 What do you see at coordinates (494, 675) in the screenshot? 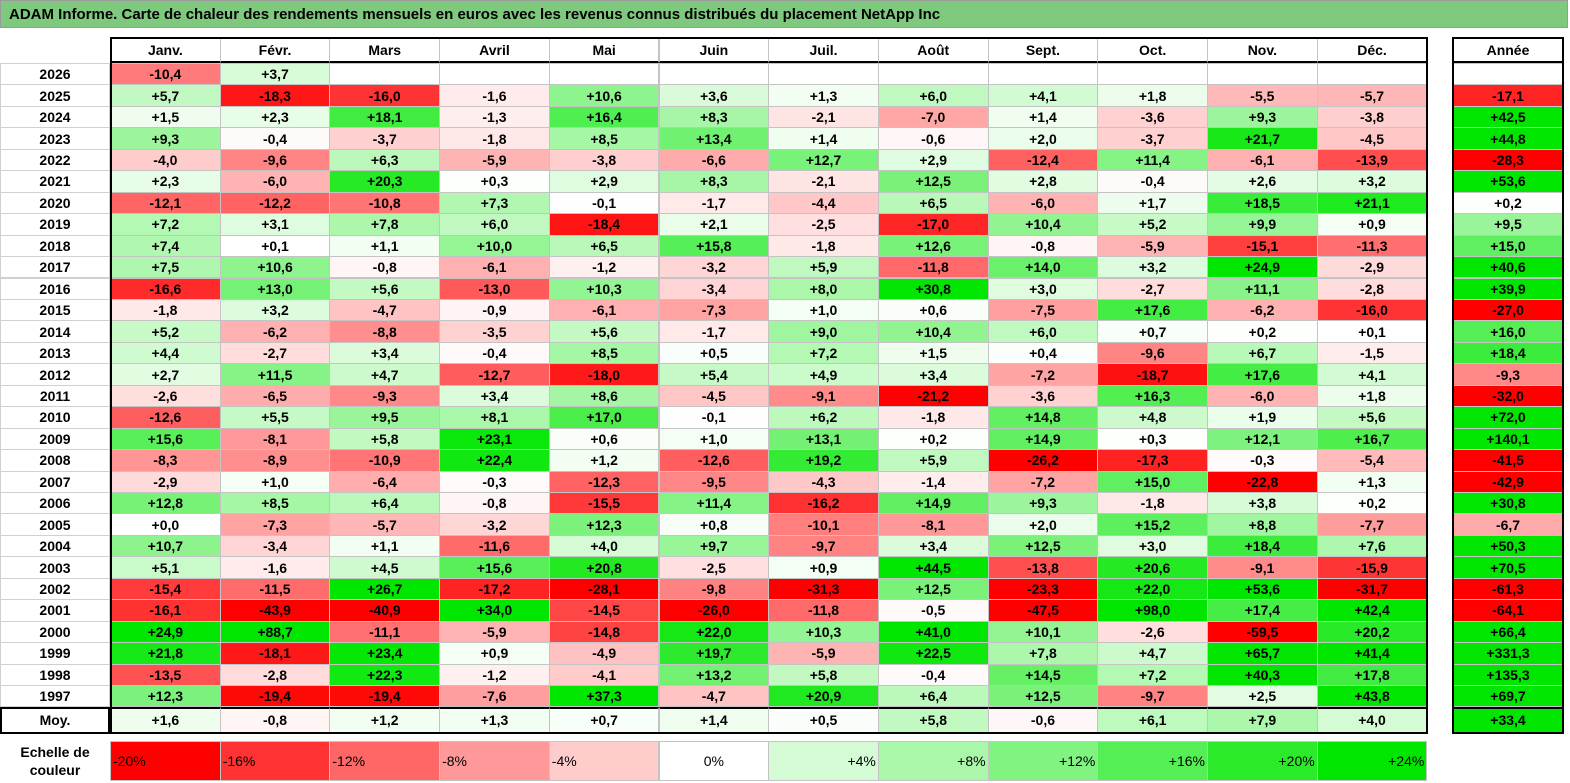
I see `heatmap-cell: -1,2` at bounding box center [494, 675].